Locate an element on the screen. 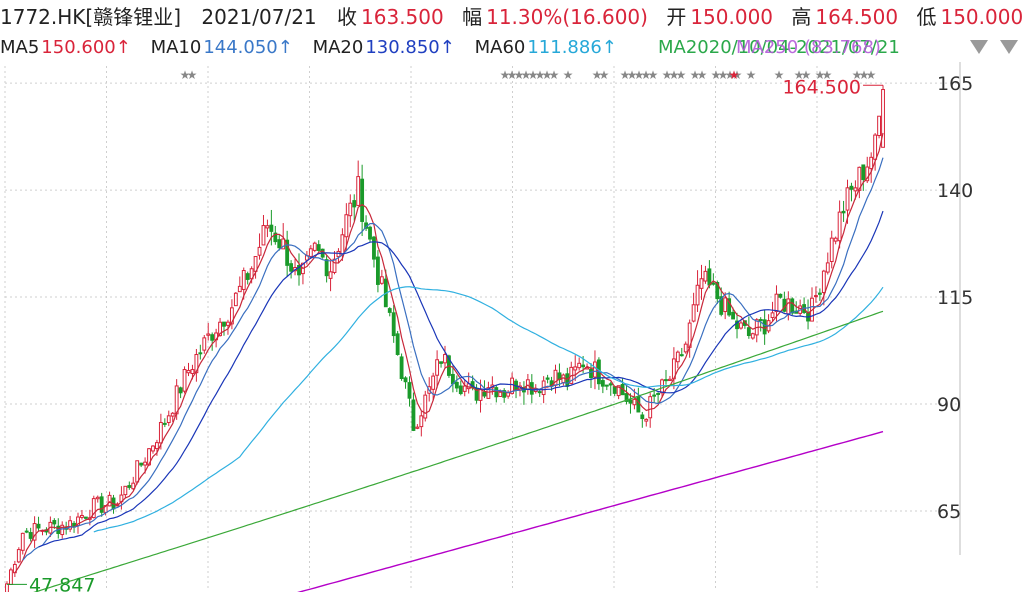 Image resolution: width=1029 pixels, height=592 pixels. y-tick-label: 65 is located at coordinates (949, 512).